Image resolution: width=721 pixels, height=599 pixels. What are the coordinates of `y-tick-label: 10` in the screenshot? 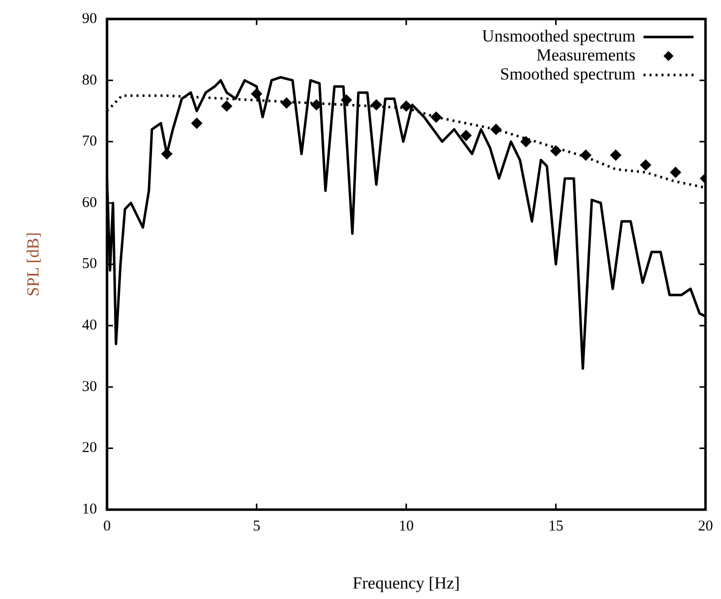 It's located at (89, 510).